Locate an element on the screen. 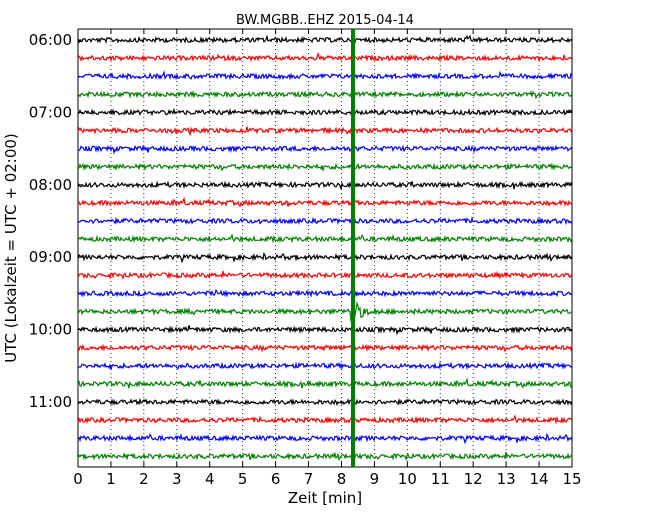 The height and width of the screenshot is (520, 650). x-tick-label: 0 is located at coordinates (78, 479).